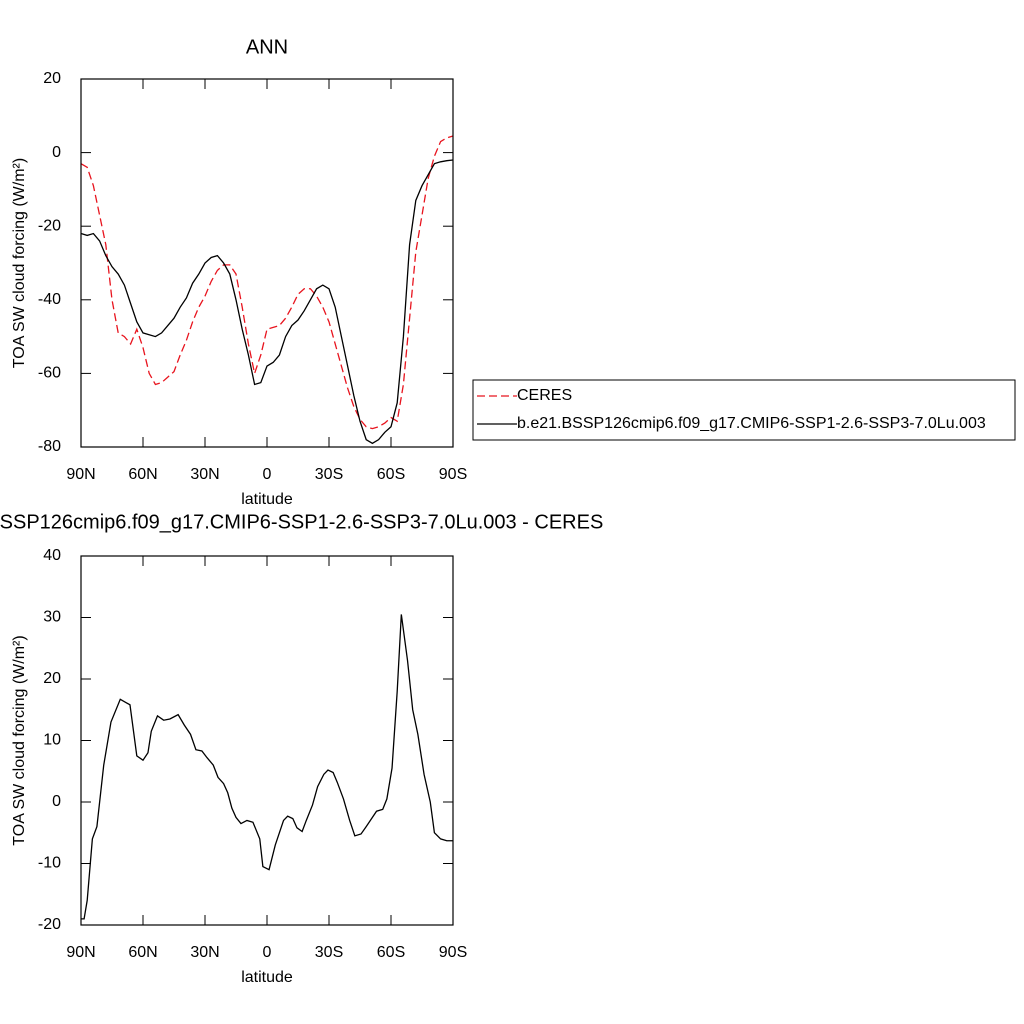 This screenshot has height=1024, width=1024. I want to click on y-tick-label: 30, so click(52, 617).